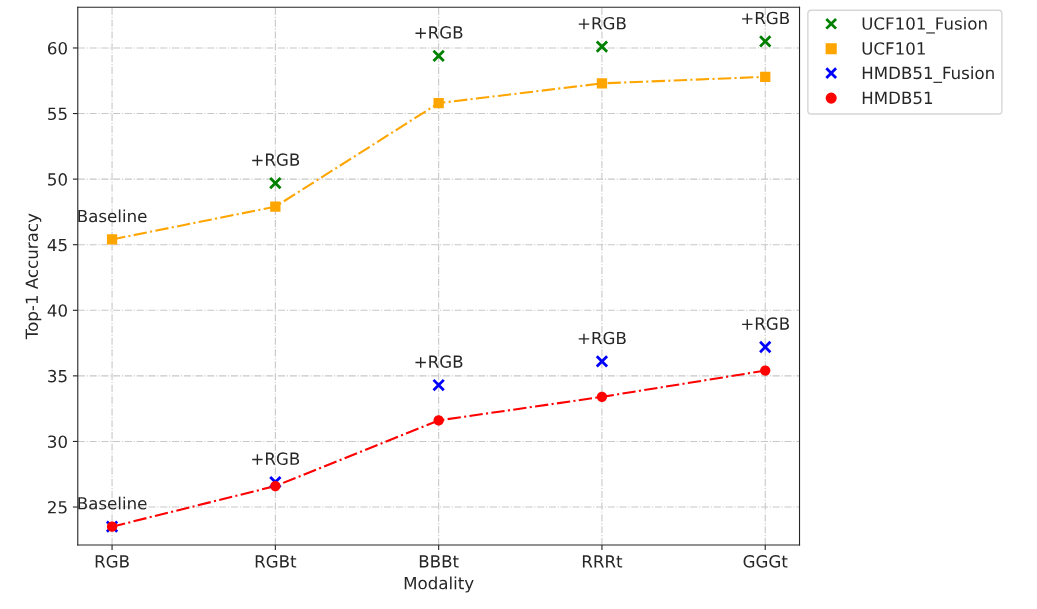 This screenshot has width=1037, height=609. Describe the element at coordinates (57, 245) in the screenshot. I see `y-tick-label: 45` at that location.